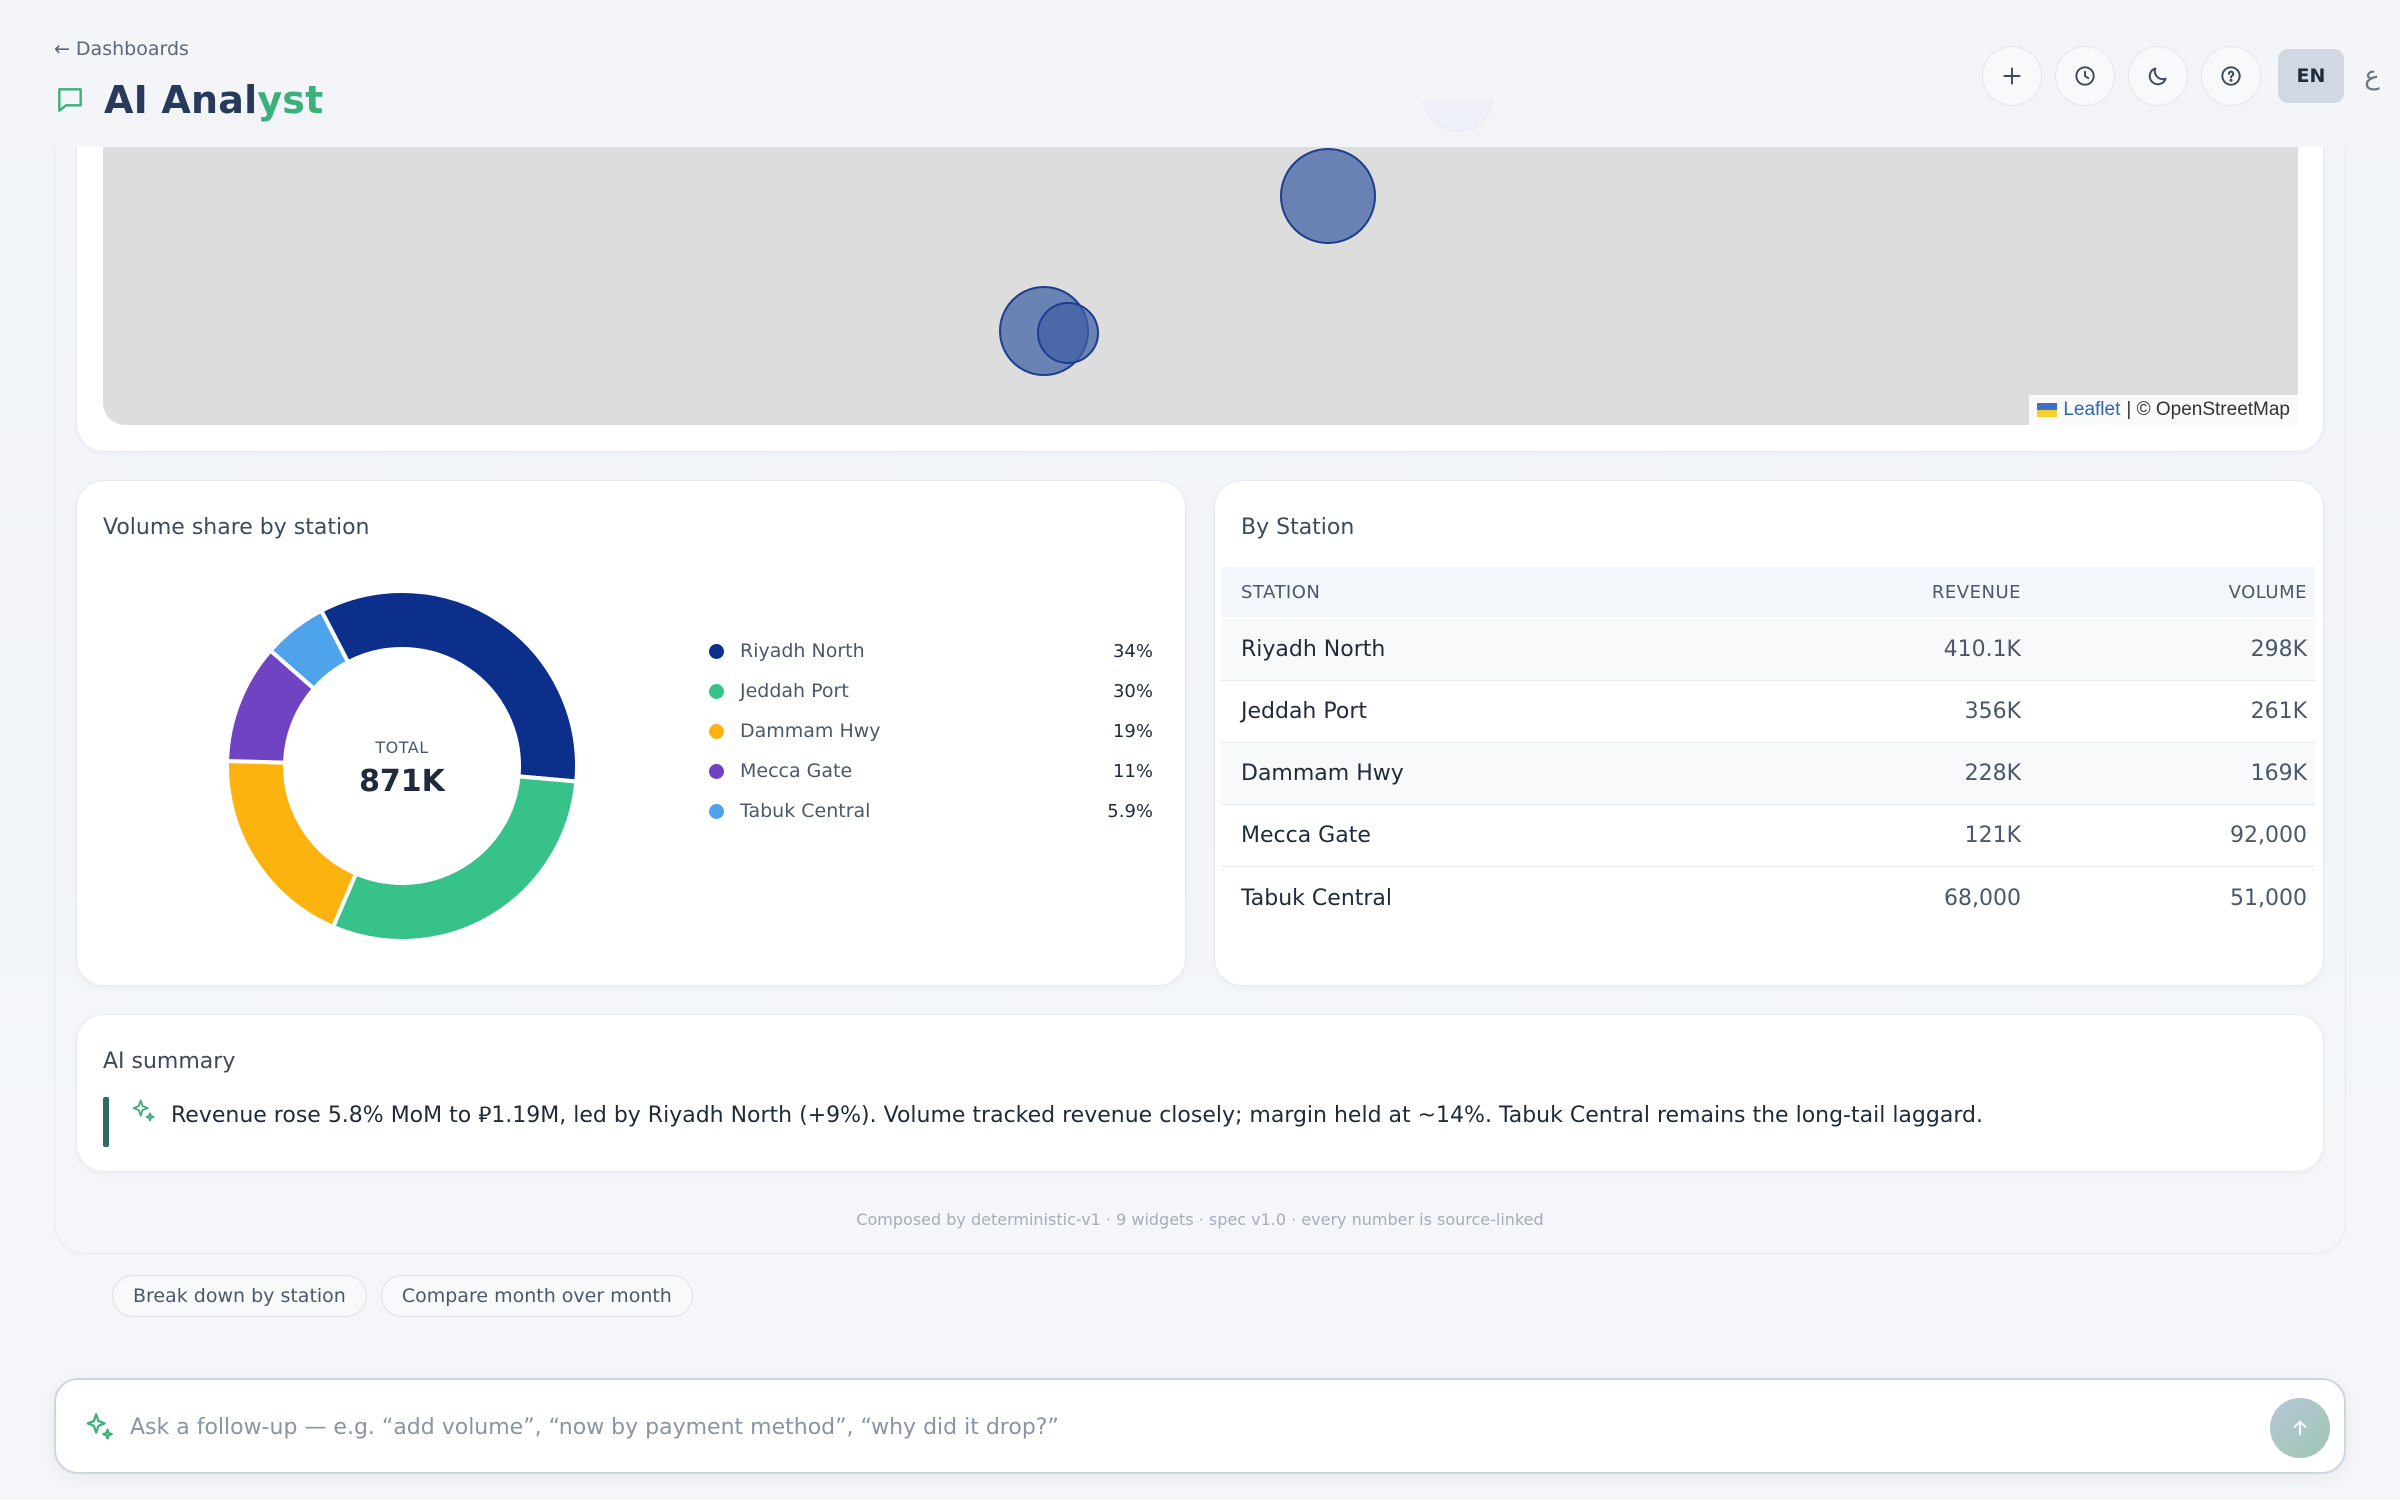 This screenshot has height=1500, width=2400. I want to click on table-row: Jeddah Port 356K 261K, so click(1768, 712).